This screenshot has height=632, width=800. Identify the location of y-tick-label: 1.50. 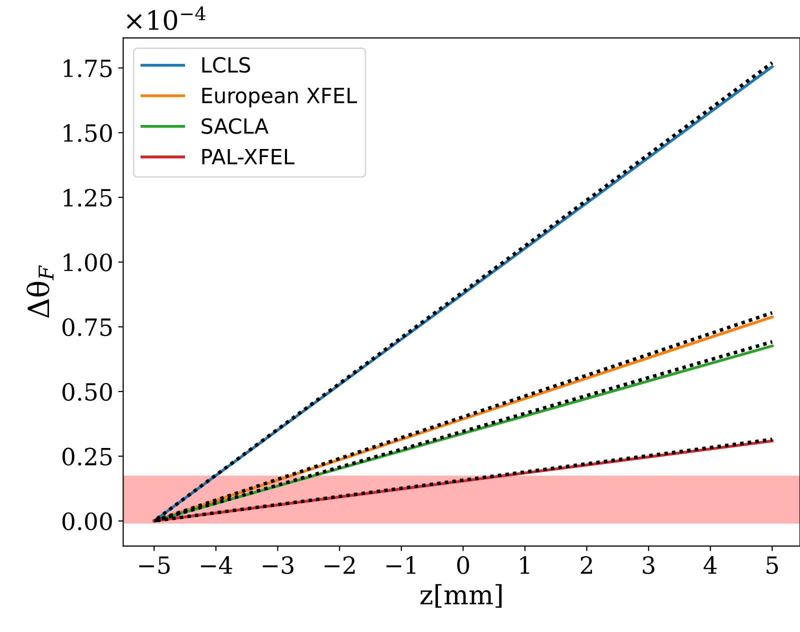
(88, 133).